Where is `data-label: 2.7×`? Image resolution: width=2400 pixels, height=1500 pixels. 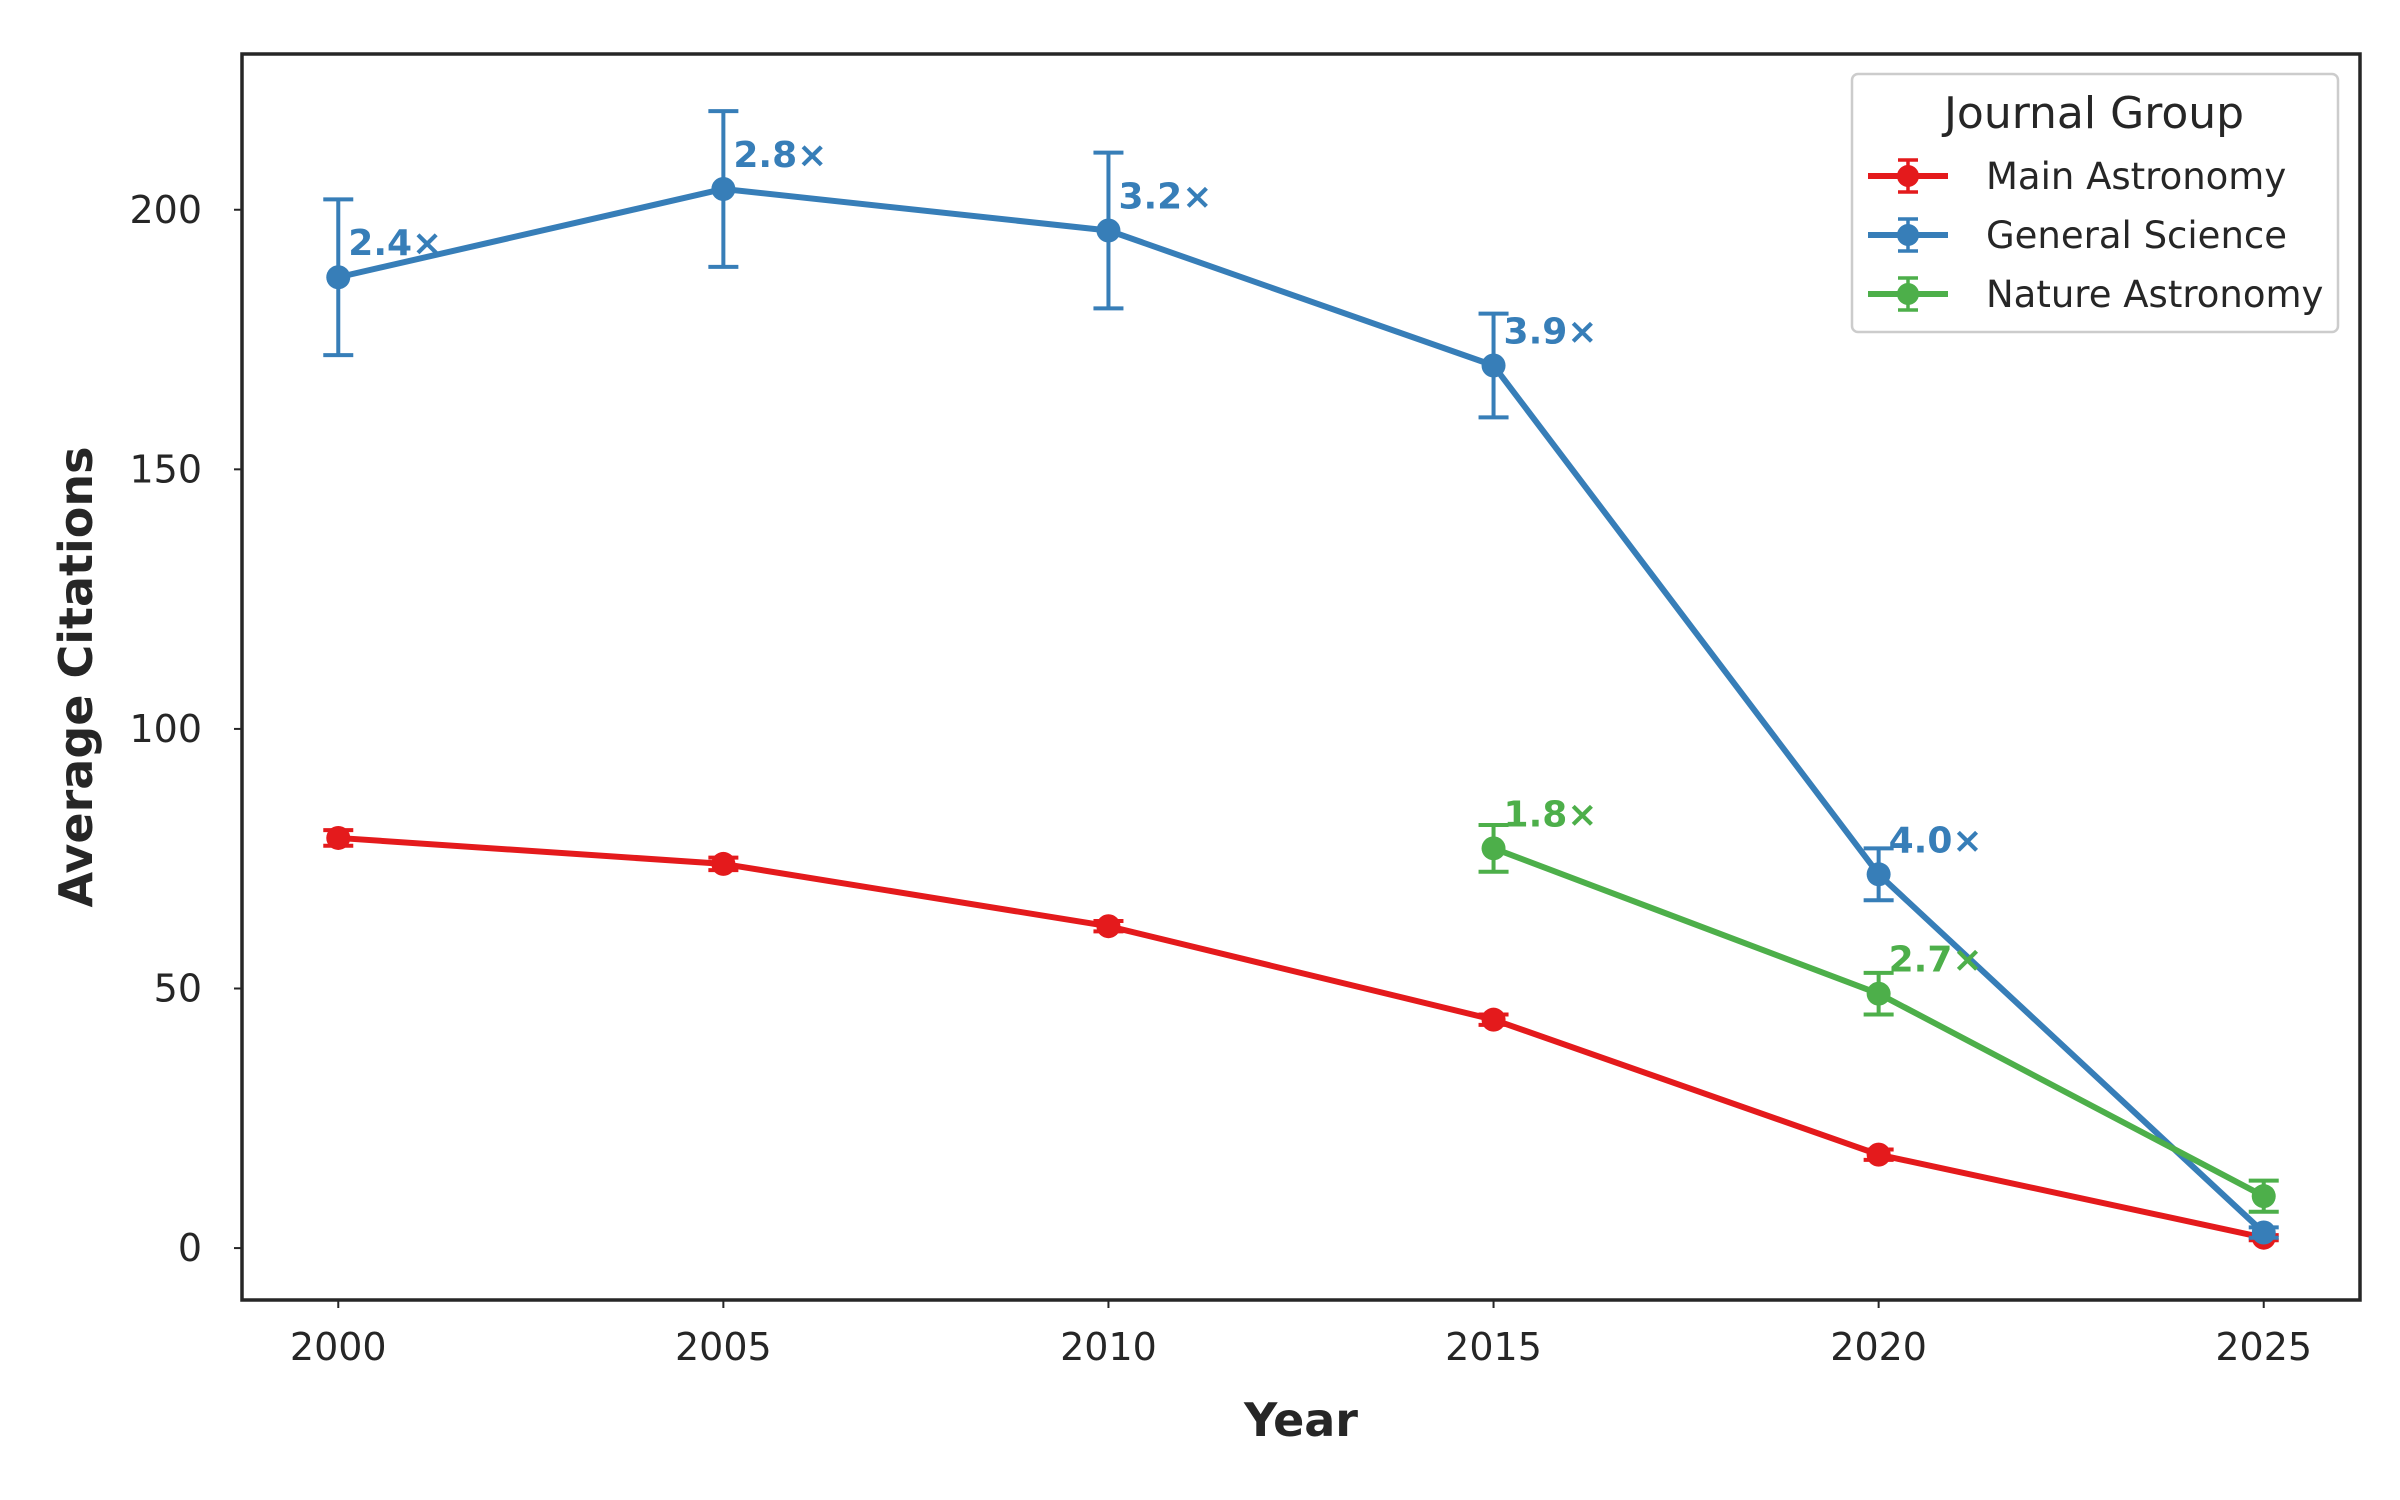 data-label: 2.7× is located at coordinates (1936, 960).